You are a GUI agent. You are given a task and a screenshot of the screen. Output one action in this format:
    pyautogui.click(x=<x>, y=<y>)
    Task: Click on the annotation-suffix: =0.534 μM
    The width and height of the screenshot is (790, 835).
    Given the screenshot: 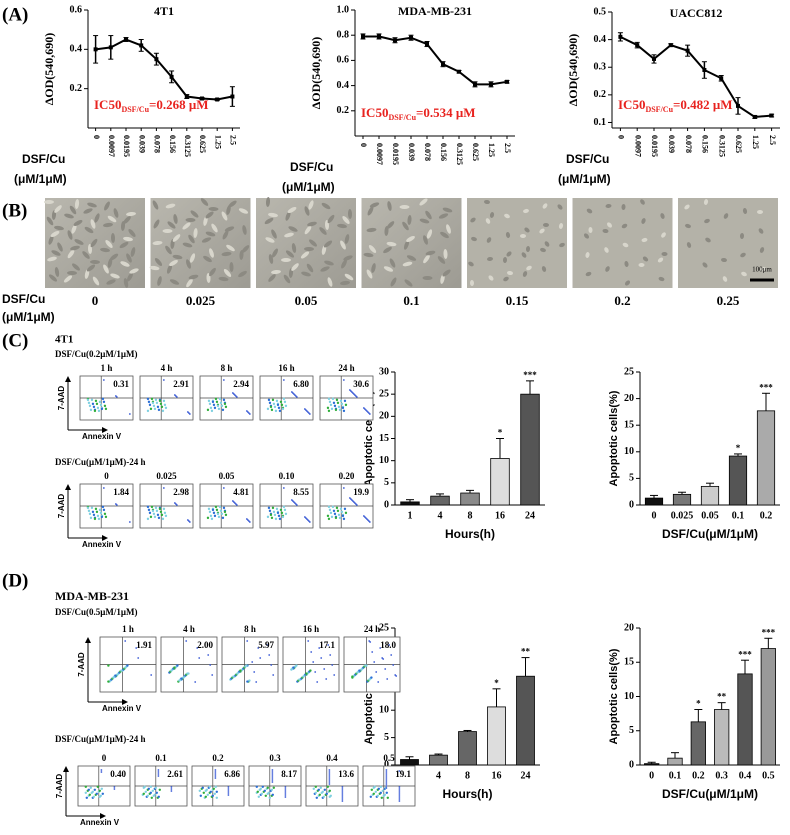 What is the action you would take?
    pyautogui.click(x=446, y=112)
    